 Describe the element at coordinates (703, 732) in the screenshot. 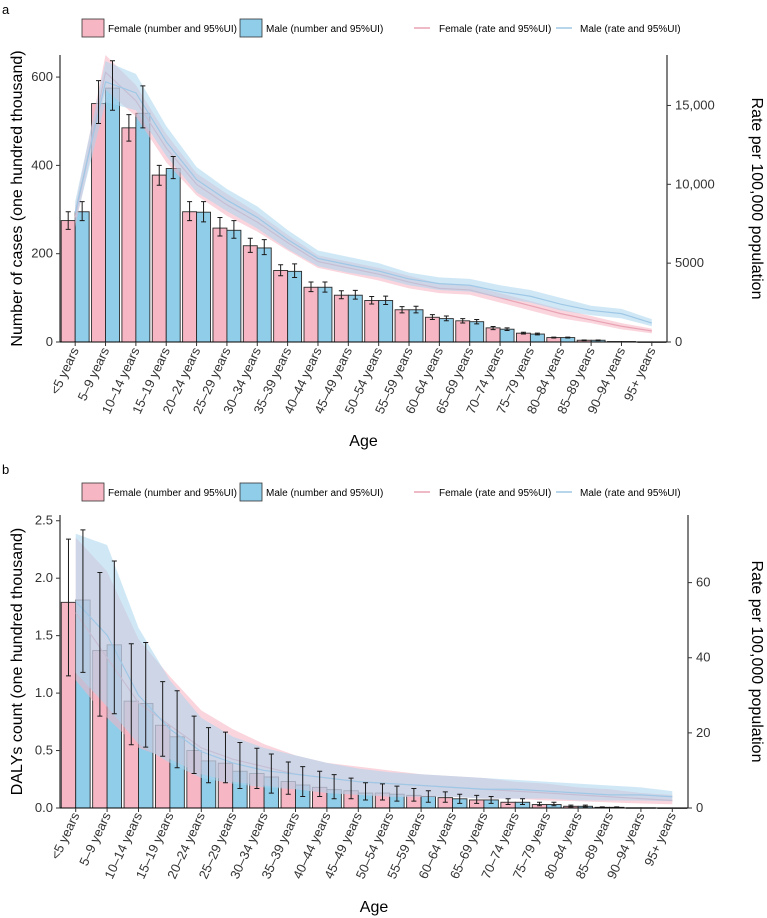

I see `y-tick-label-right: 20` at that location.